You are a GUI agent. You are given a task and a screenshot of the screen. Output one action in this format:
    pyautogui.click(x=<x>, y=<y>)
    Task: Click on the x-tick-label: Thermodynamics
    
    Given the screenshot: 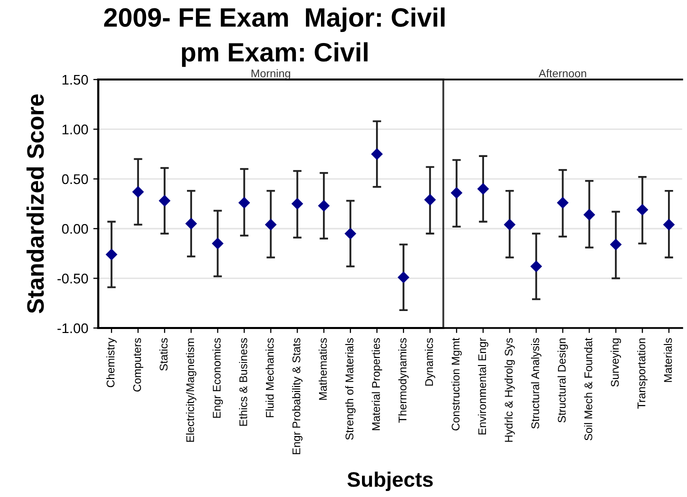 What is the action you would take?
    pyautogui.click(x=403, y=380)
    